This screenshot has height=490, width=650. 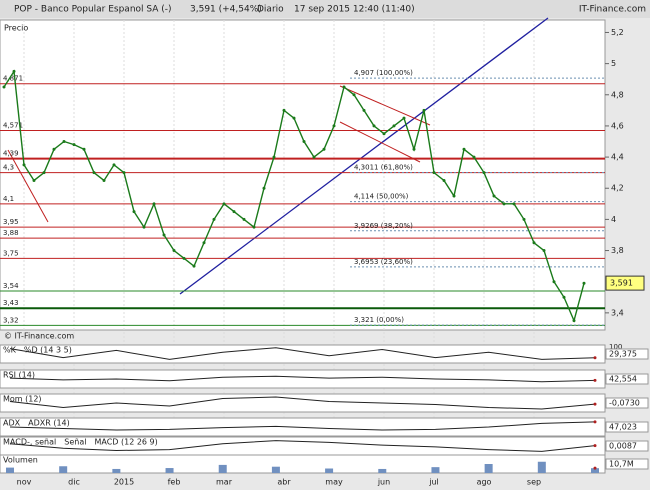 I want to click on price: 3,591 (+4,54%), so click(x=226, y=10).